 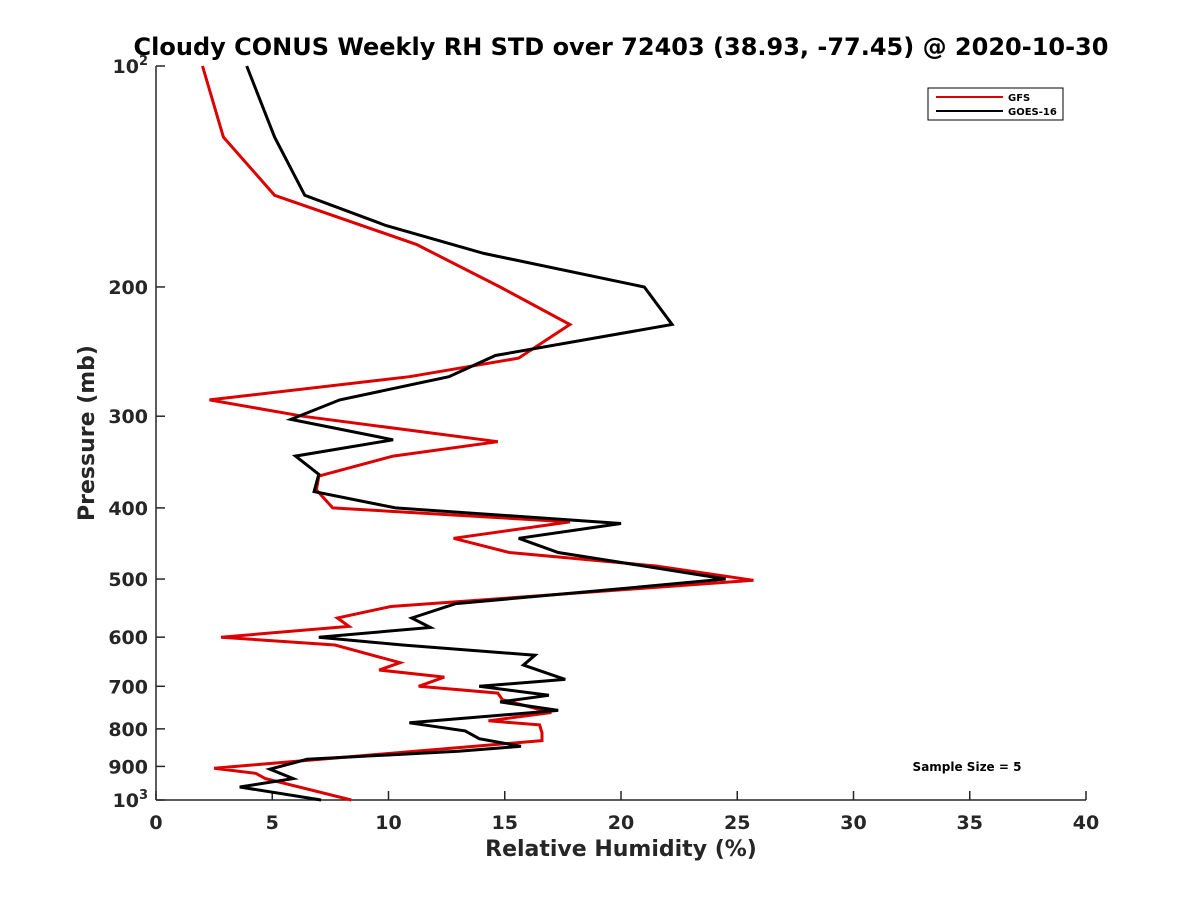 I want to click on legend-box, so click(x=995, y=104).